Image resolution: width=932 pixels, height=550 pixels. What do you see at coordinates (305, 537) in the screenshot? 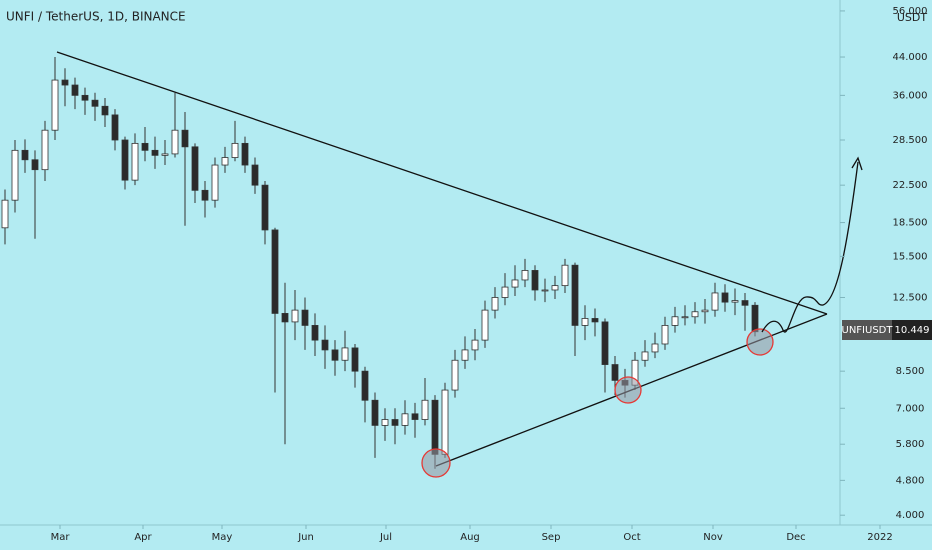
I see `x-tick-label: Jun` at bounding box center [305, 537].